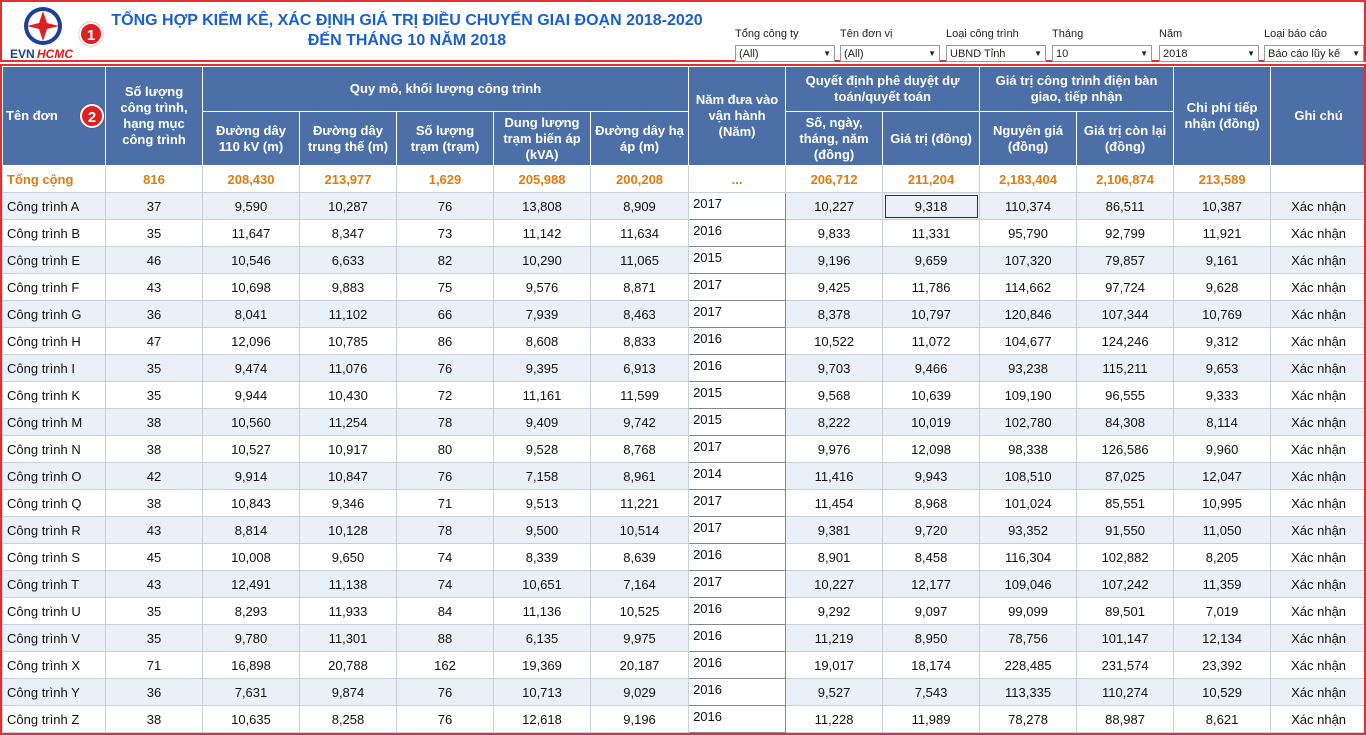 The height and width of the screenshot is (735, 1366). I want to click on table-cell: 45, so click(154, 557).